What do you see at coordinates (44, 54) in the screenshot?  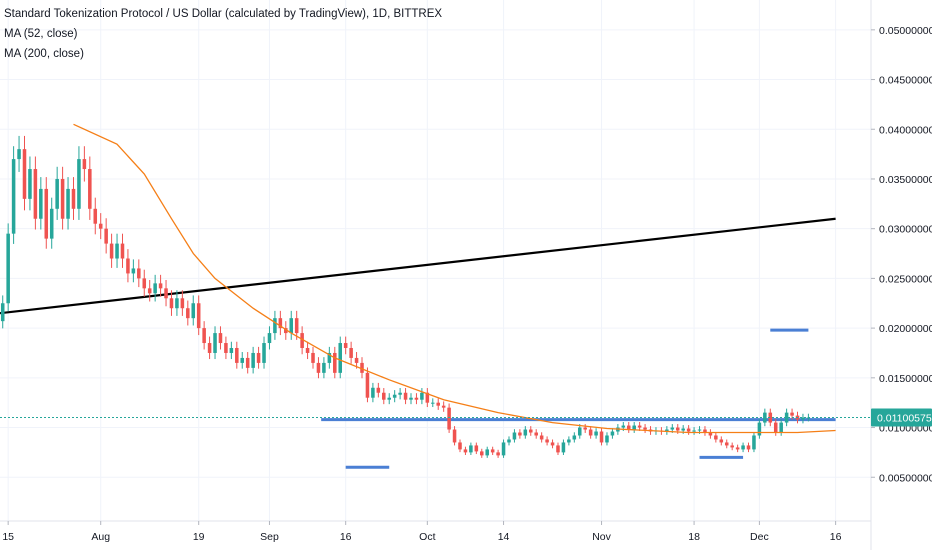 I see `ma-200-label: MA (200, close)` at bounding box center [44, 54].